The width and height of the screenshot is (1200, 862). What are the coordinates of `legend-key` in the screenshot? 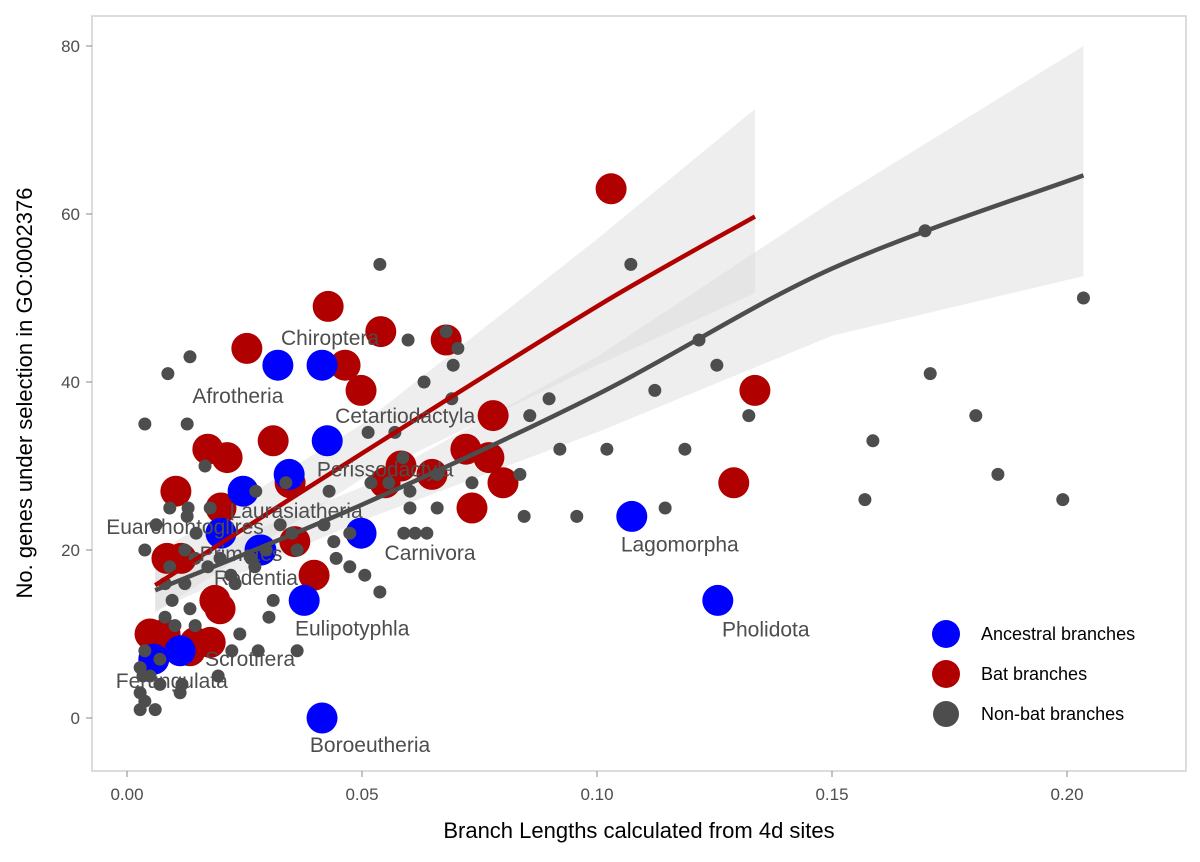 It's located at (946, 674).